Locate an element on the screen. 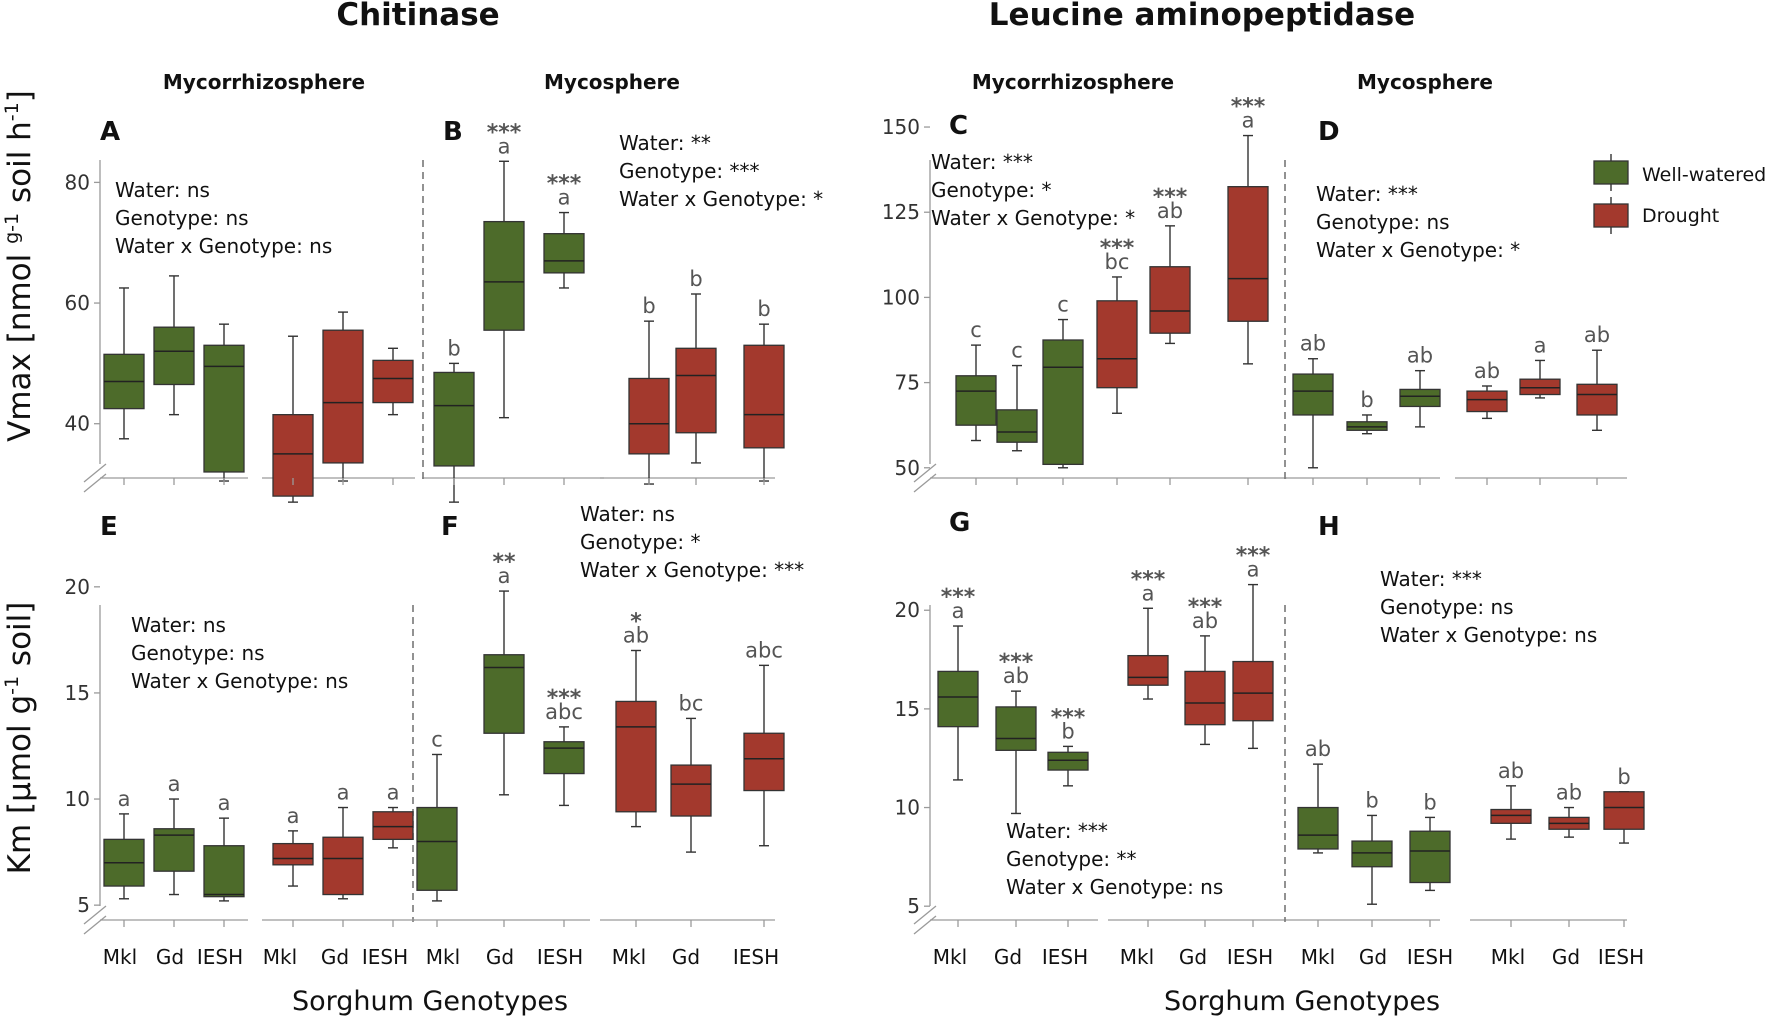 The width and height of the screenshot is (1772, 1018). stat-line: Genotype: * is located at coordinates (640, 542).